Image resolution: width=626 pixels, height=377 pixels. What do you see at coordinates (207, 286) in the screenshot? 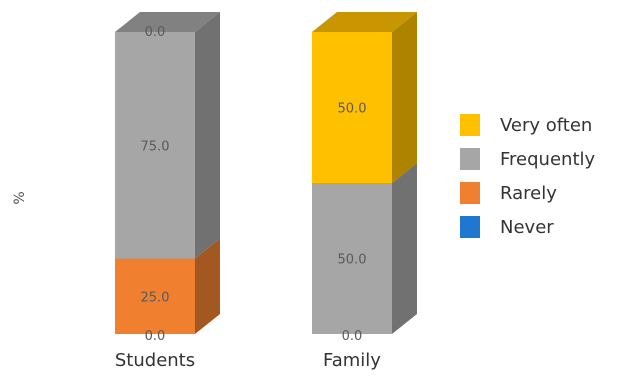
I see `bar-students-rarely-side` at bounding box center [207, 286].